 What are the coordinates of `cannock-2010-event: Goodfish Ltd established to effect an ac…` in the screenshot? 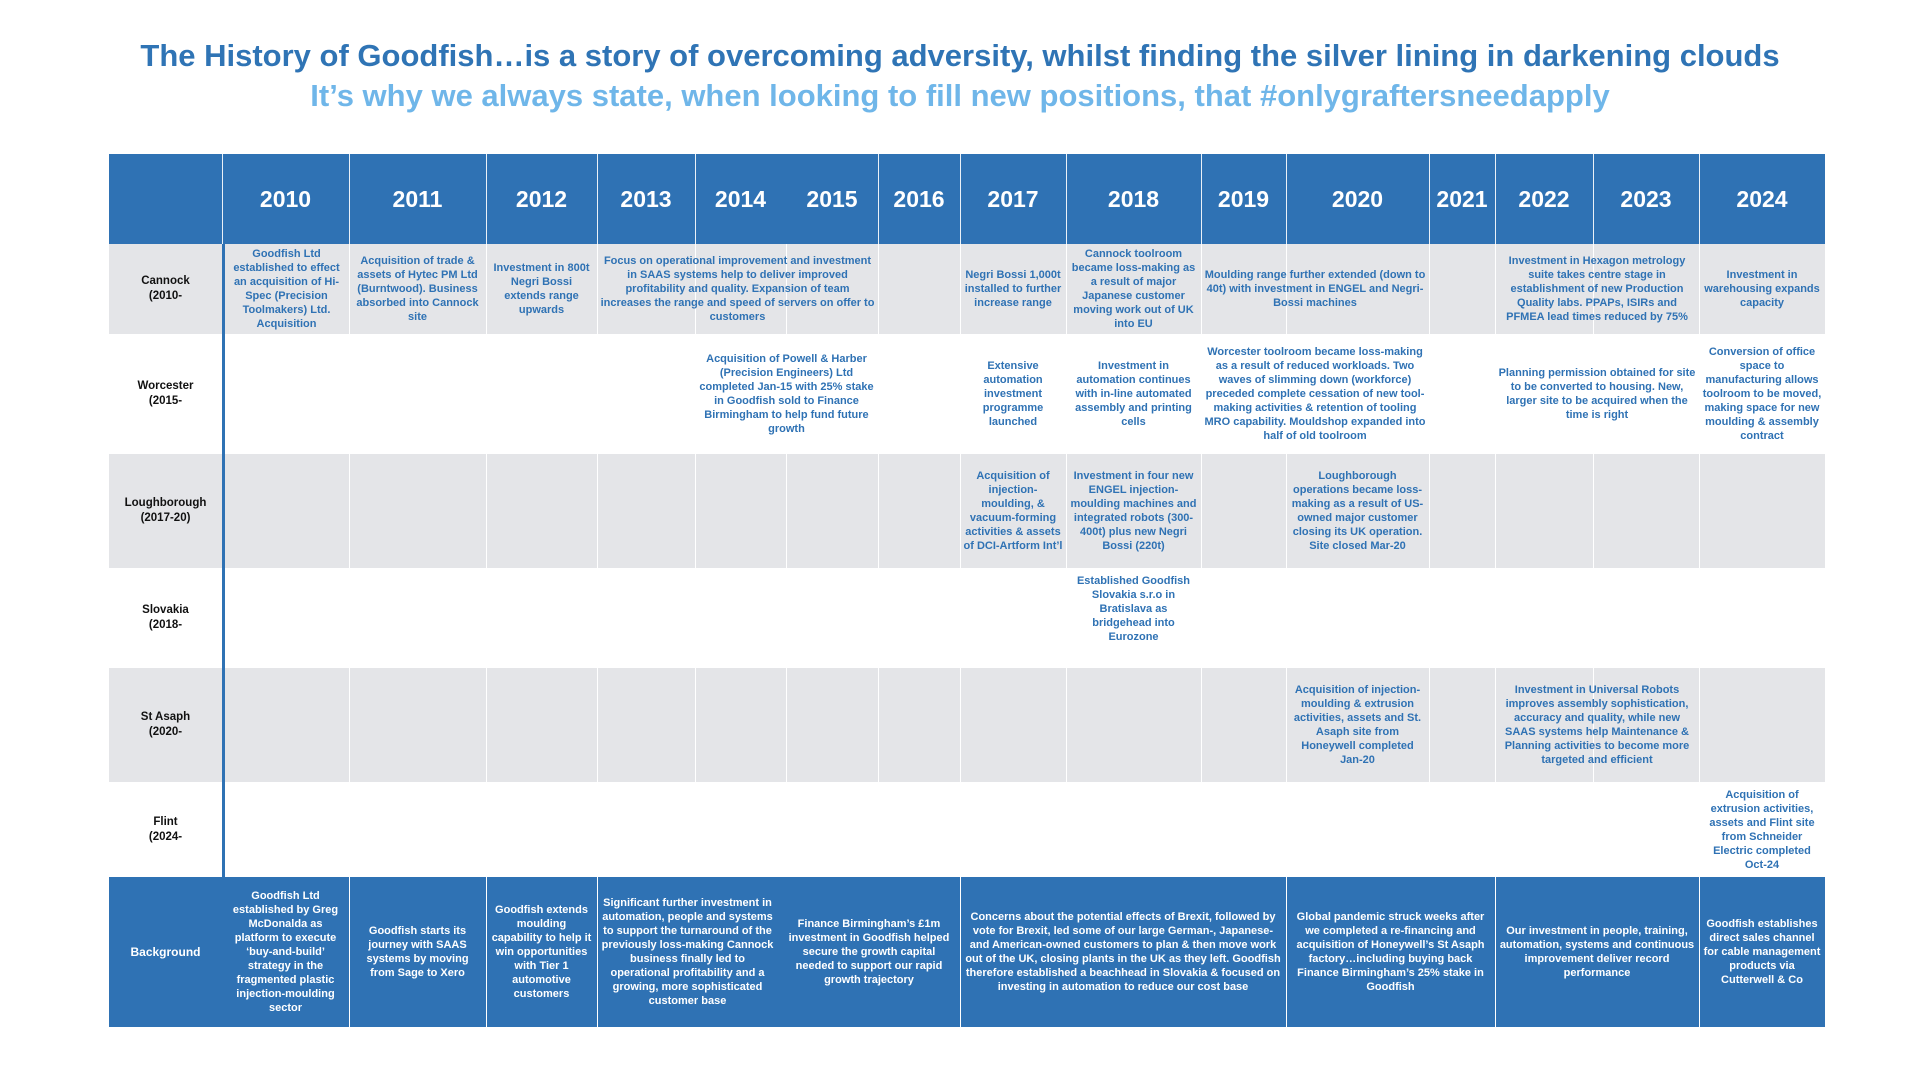 It's located at (286, 289).